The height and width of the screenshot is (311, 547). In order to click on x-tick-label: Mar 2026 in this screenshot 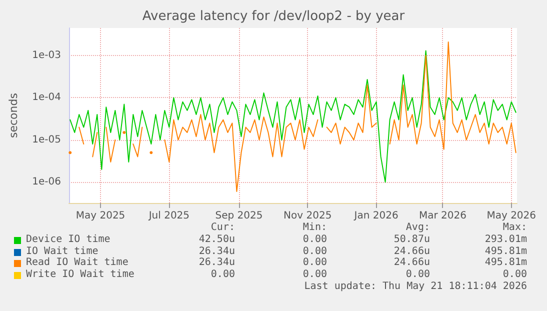, I will do `click(442, 216)`.